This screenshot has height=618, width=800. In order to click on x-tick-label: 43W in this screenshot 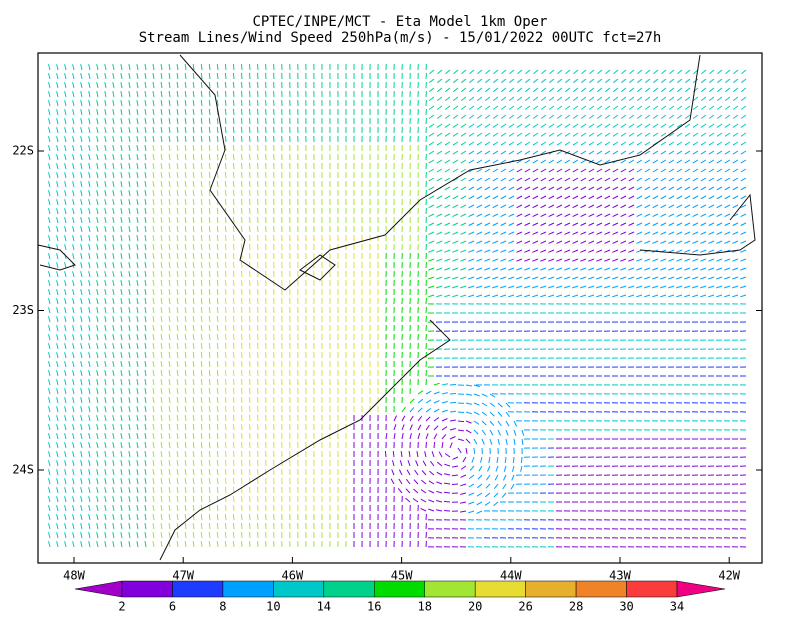, I will do `click(620, 576)`.